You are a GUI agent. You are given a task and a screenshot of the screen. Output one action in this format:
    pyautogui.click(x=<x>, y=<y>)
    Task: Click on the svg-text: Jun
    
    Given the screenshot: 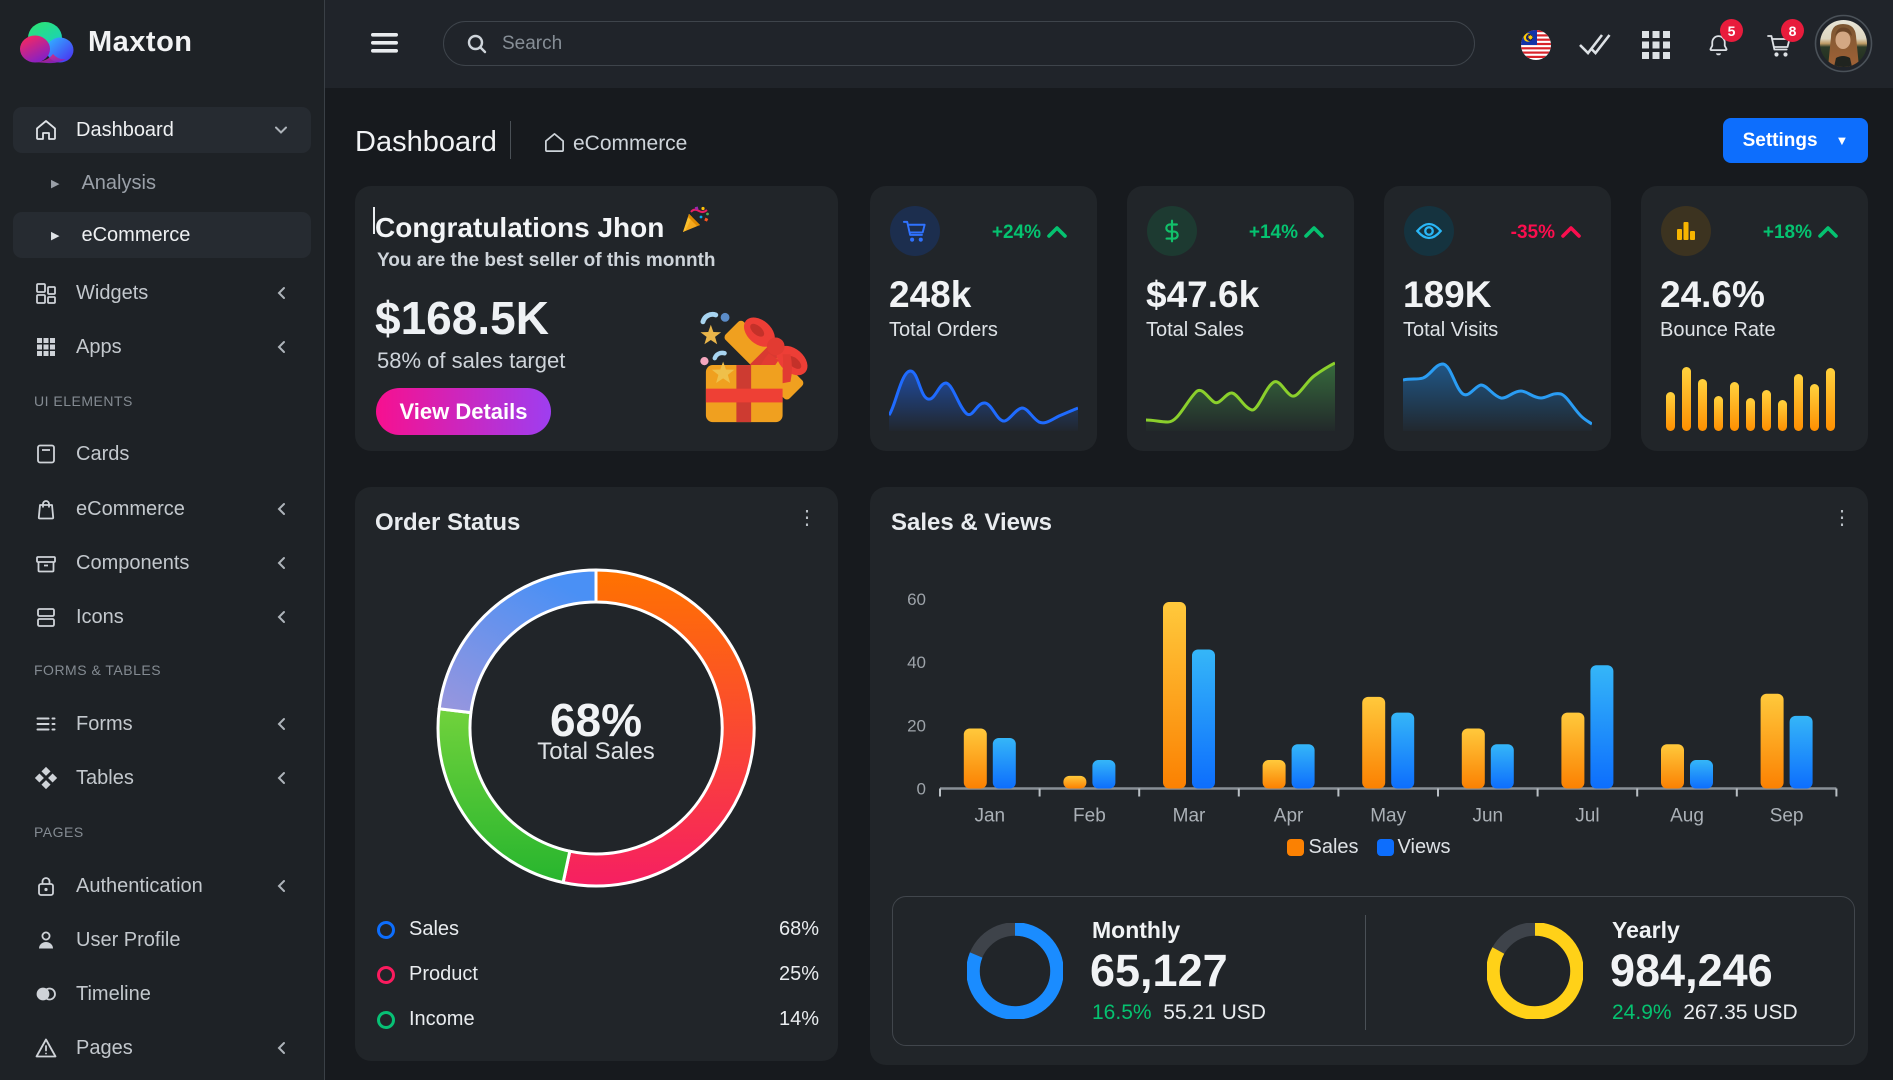 What is the action you would take?
    pyautogui.click(x=1487, y=816)
    